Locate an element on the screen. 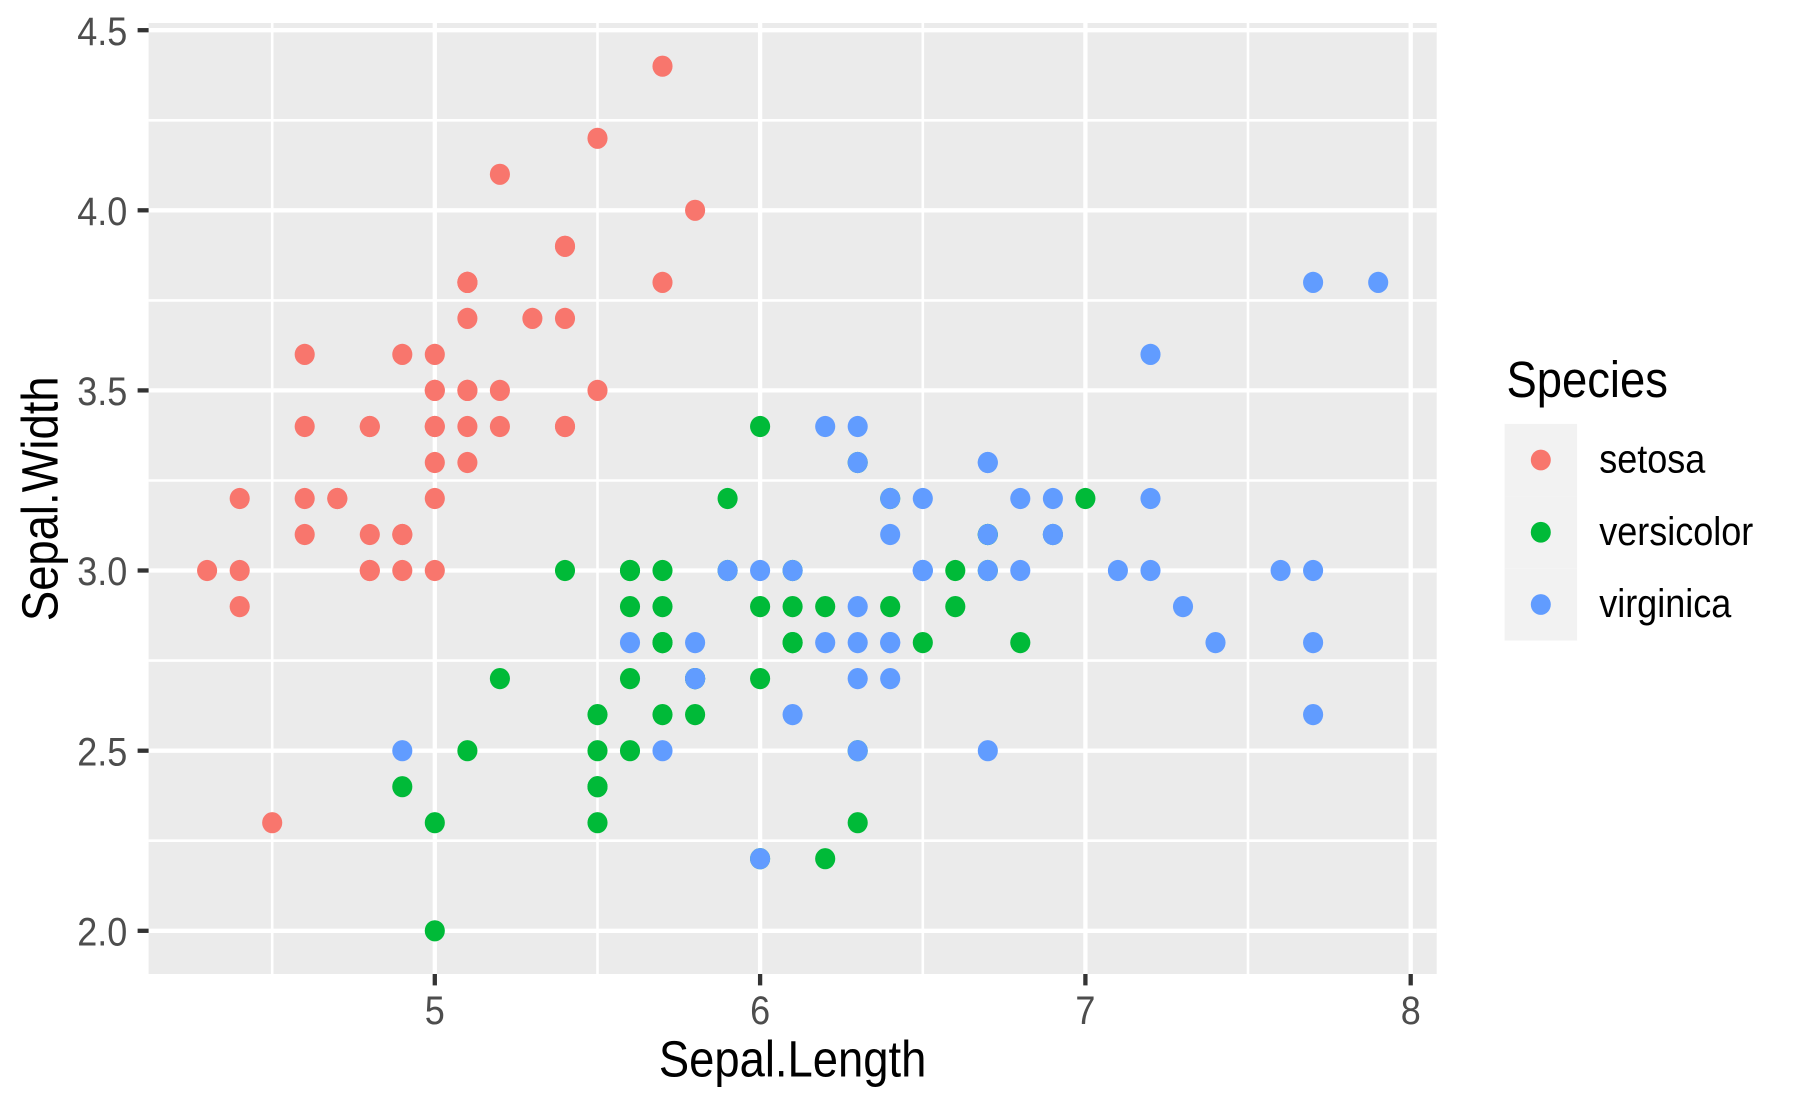 This screenshot has width=1800, height=1110. svg-text: Sepal.Width is located at coordinates (40, 498).